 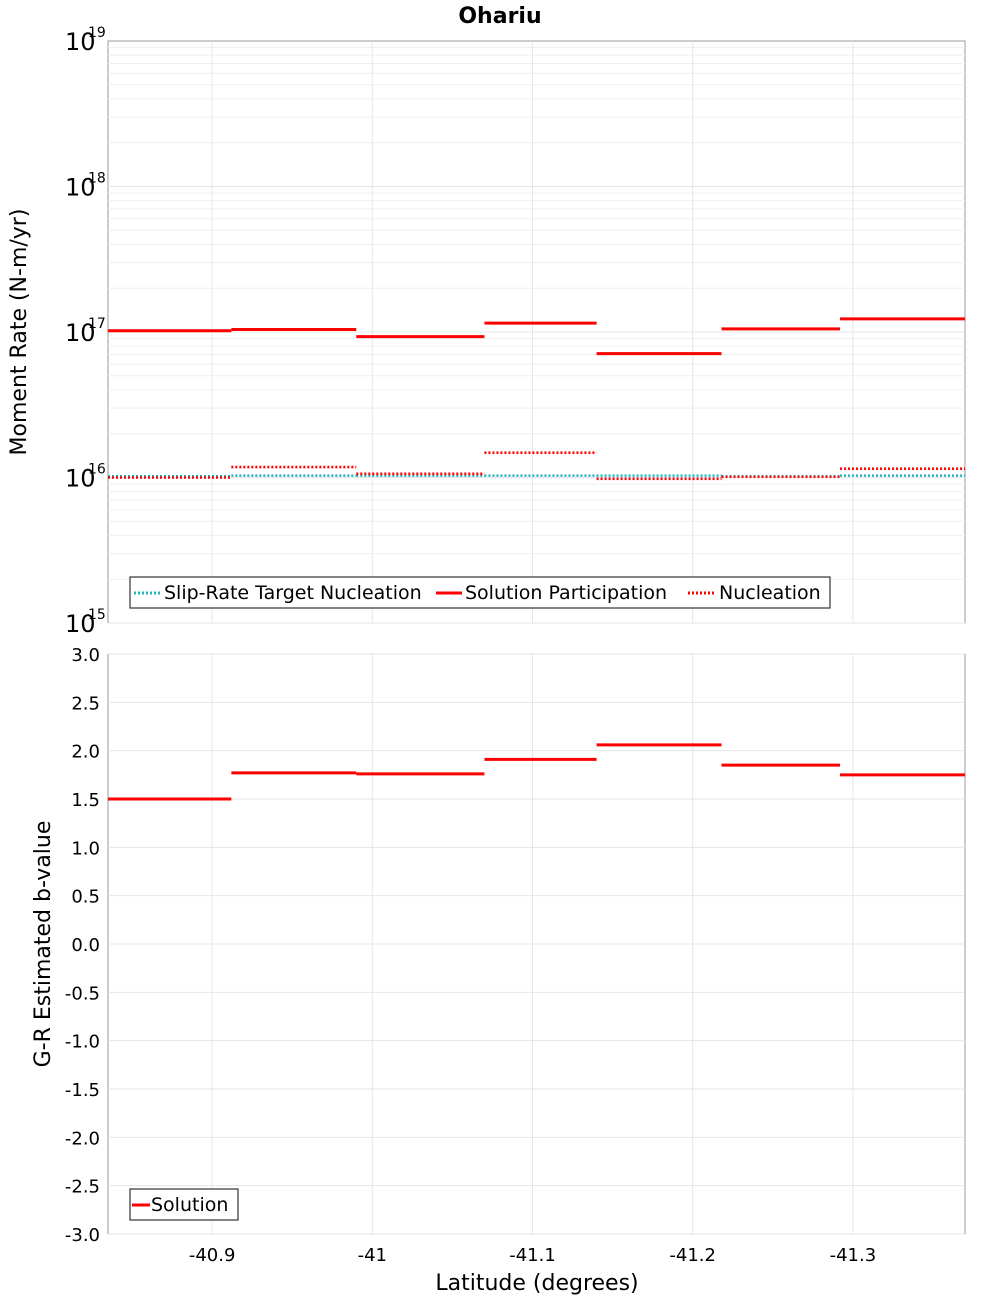 What do you see at coordinates (82, 1042) in the screenshot?
I see `b-value-y-tick-label: -1.0` at bounding box center [82, 1042].